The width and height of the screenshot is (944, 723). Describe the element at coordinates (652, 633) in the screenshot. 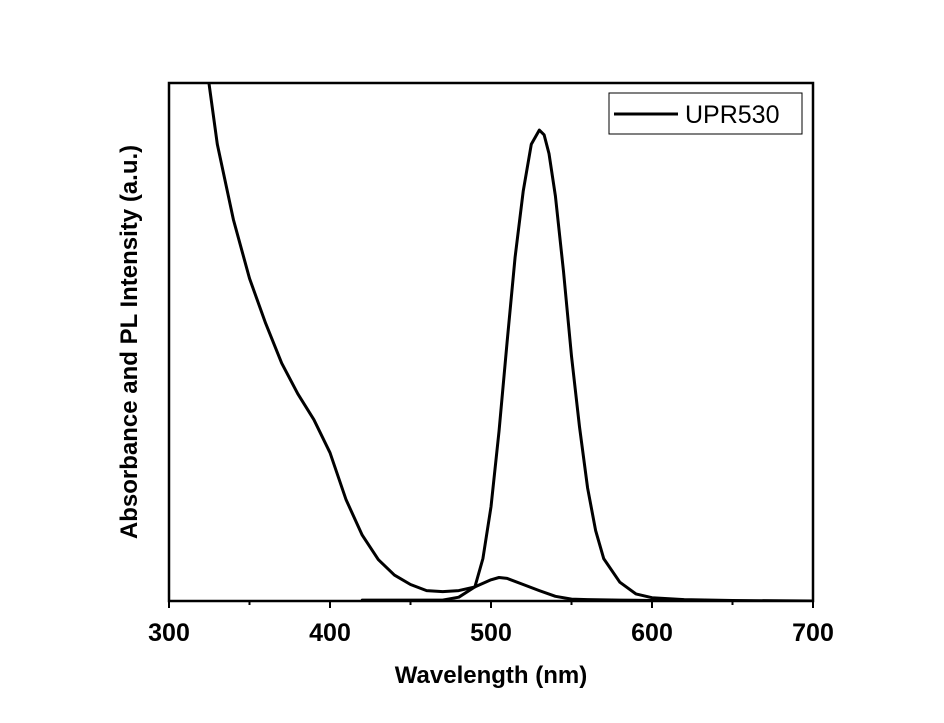

I see `x-tick-label: 600` at that location.